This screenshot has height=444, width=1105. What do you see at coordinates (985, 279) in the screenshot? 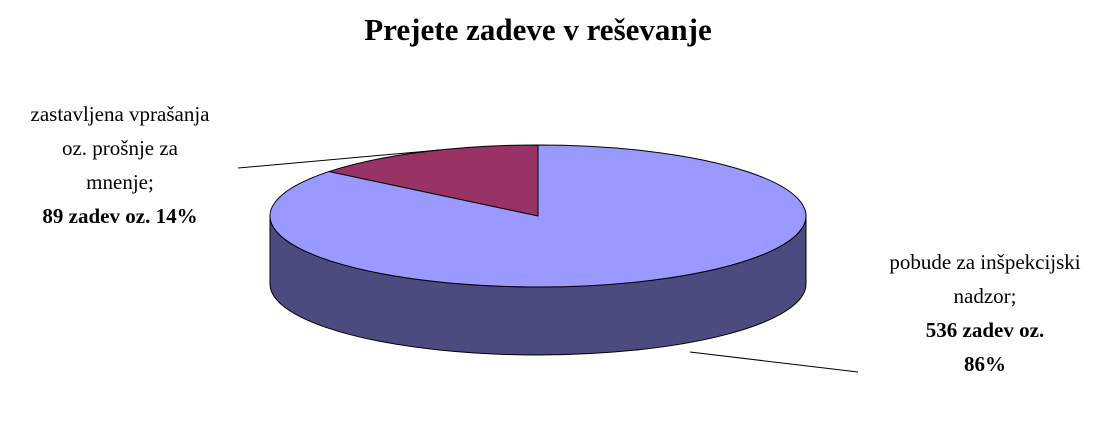
I see `category-label: pobude za inšpekcijski nadzor;` at bounding box center [985, 279].